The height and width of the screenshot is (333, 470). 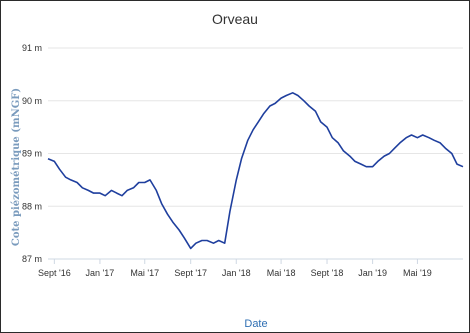 What do you see at coordinates (255, 324) in the screenshot?
I see `x-axis-title: Date` at bounding box center [255, 324].